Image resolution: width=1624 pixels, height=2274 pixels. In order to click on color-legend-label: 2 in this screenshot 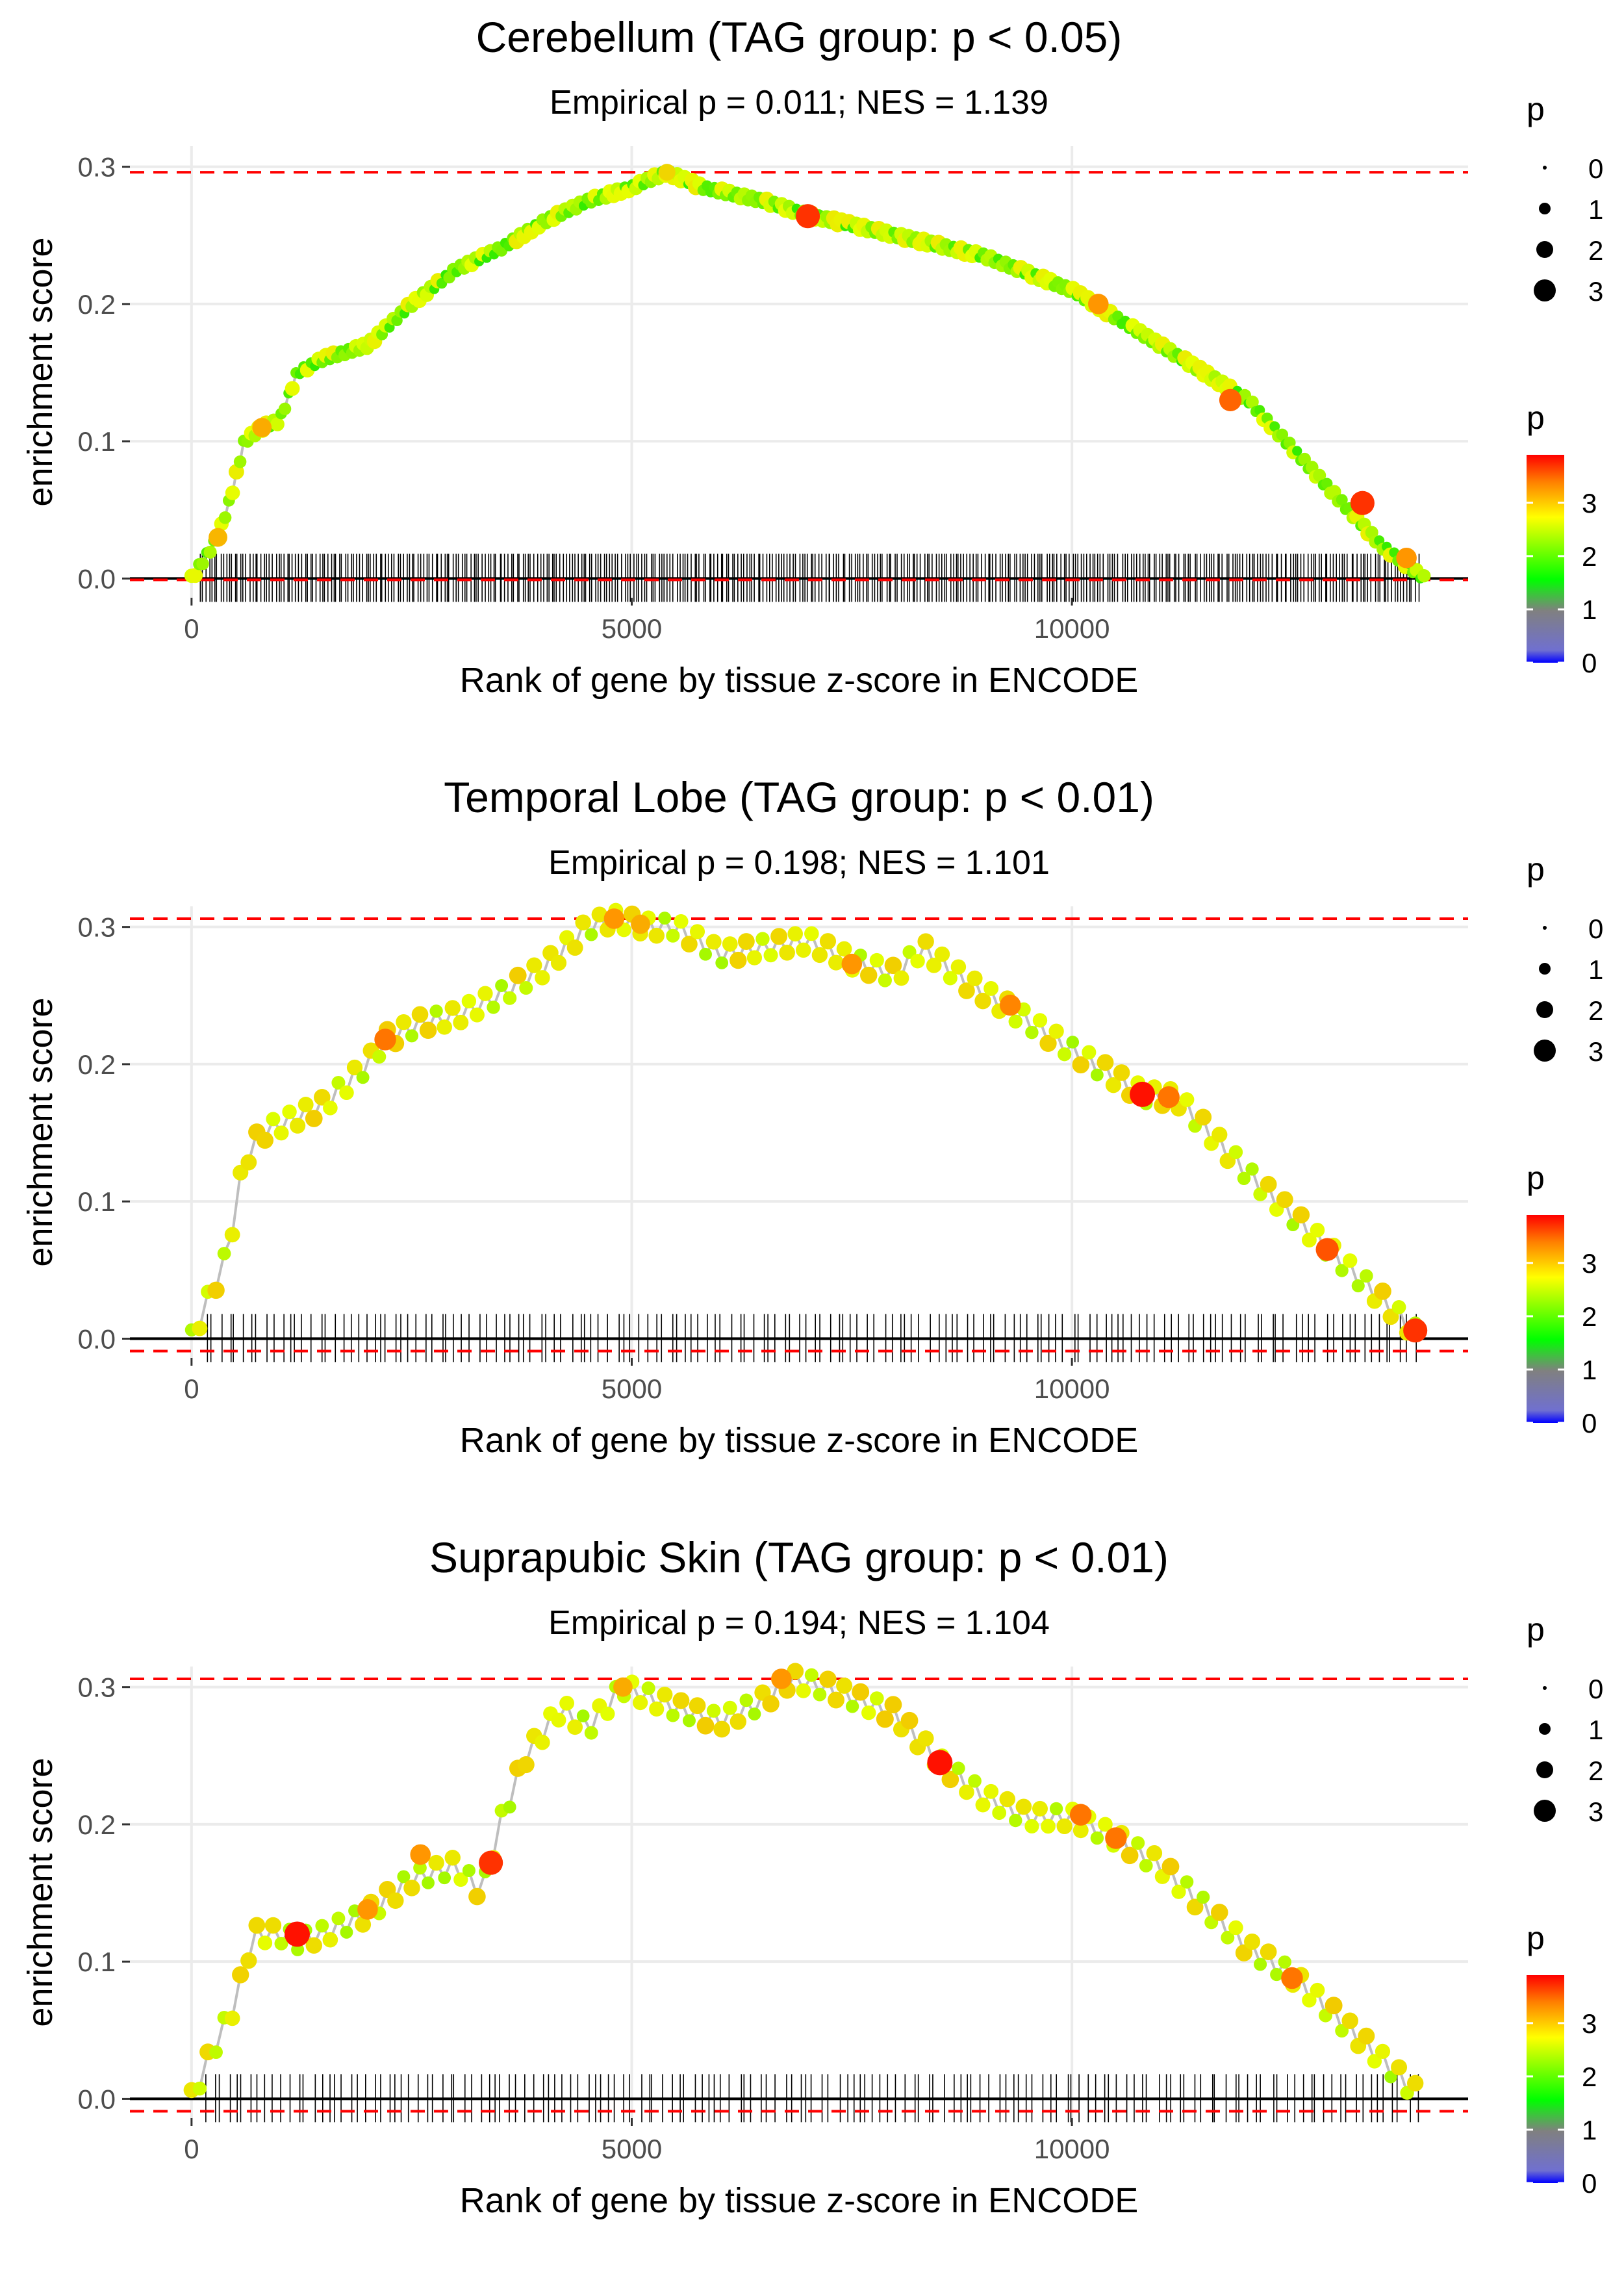, I will do `click(1589, 2077)`.